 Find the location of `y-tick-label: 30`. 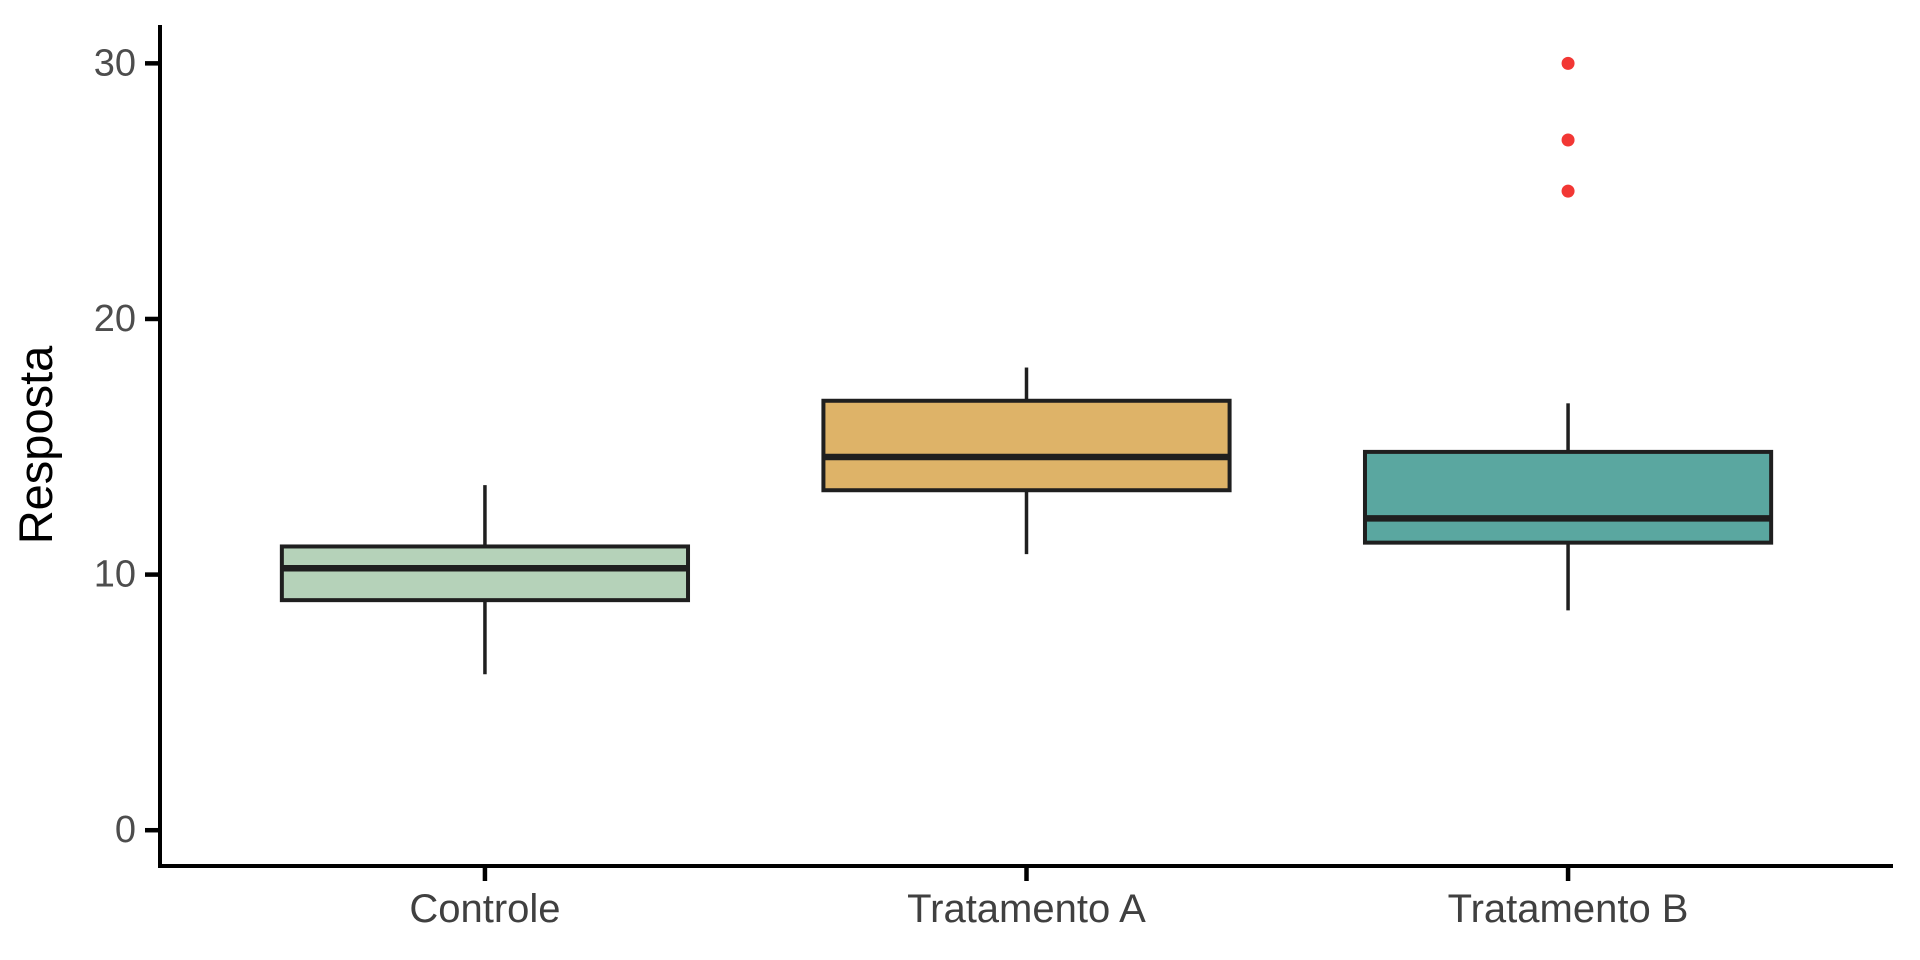

y-tick-label: 30 is located at coordinates (115, 63).